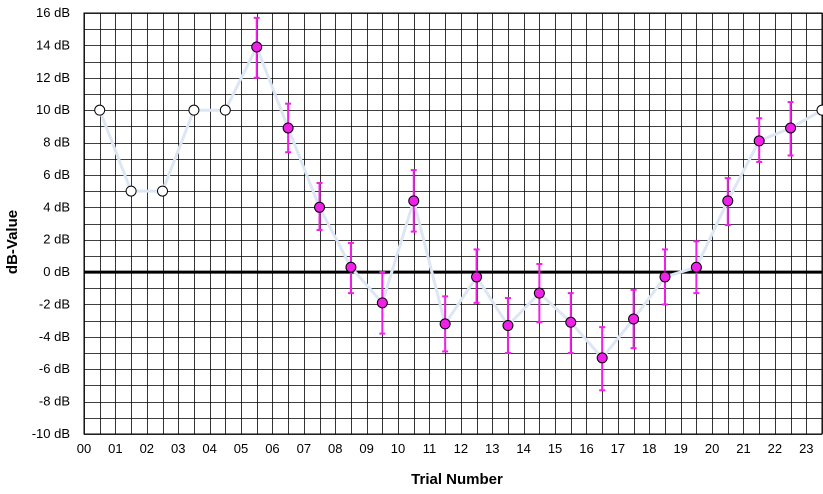 The image size is (823, 494). I want to click on x-tick-label: 11, so click(430, 448).